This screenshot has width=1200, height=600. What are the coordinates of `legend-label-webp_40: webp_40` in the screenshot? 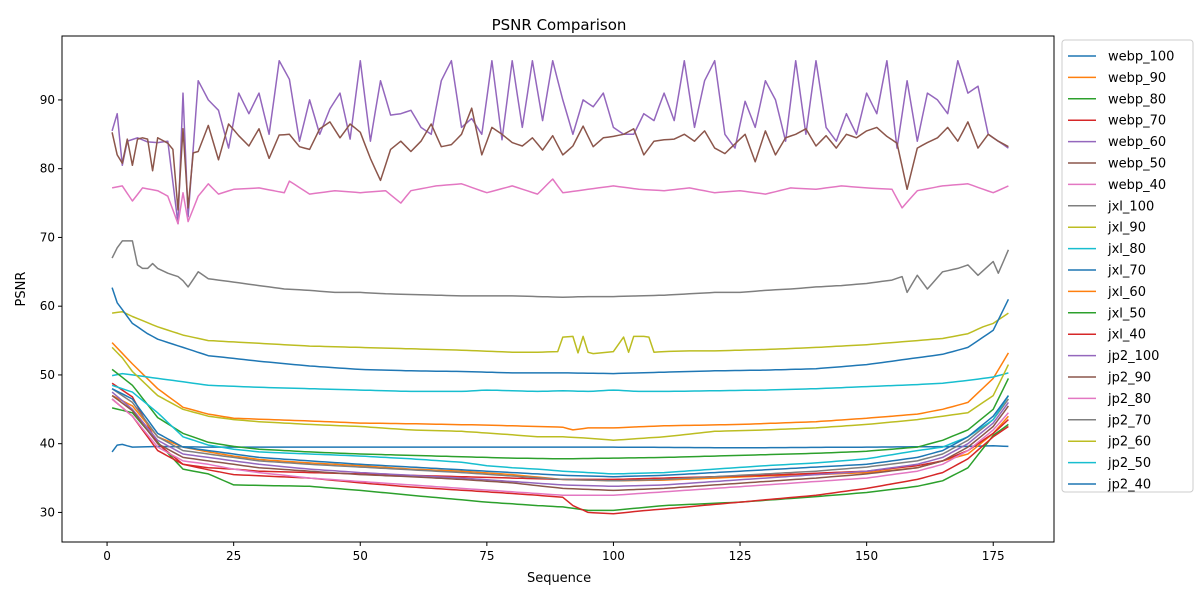 It's located at (1137, 185).